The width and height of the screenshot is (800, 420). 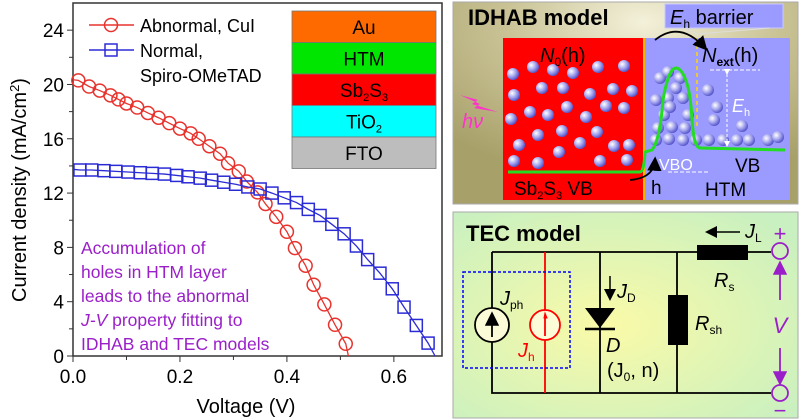 I want to click on positive-terminal, so click(x=780, y=251).